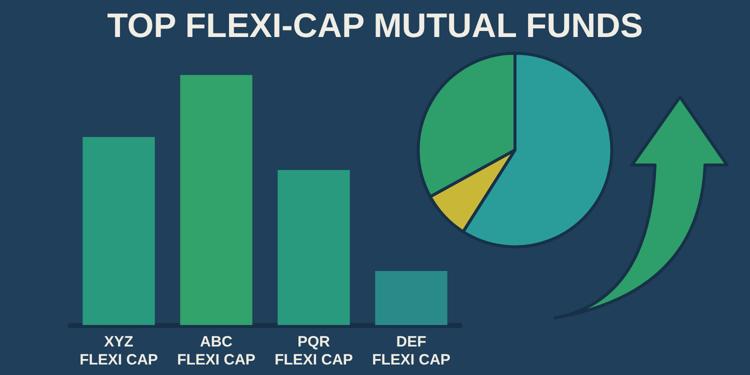  Describe the element at coordinates (313, 351) in the screenshot. I see `x-tick-label: PQR FLEXI CAP` at that location.